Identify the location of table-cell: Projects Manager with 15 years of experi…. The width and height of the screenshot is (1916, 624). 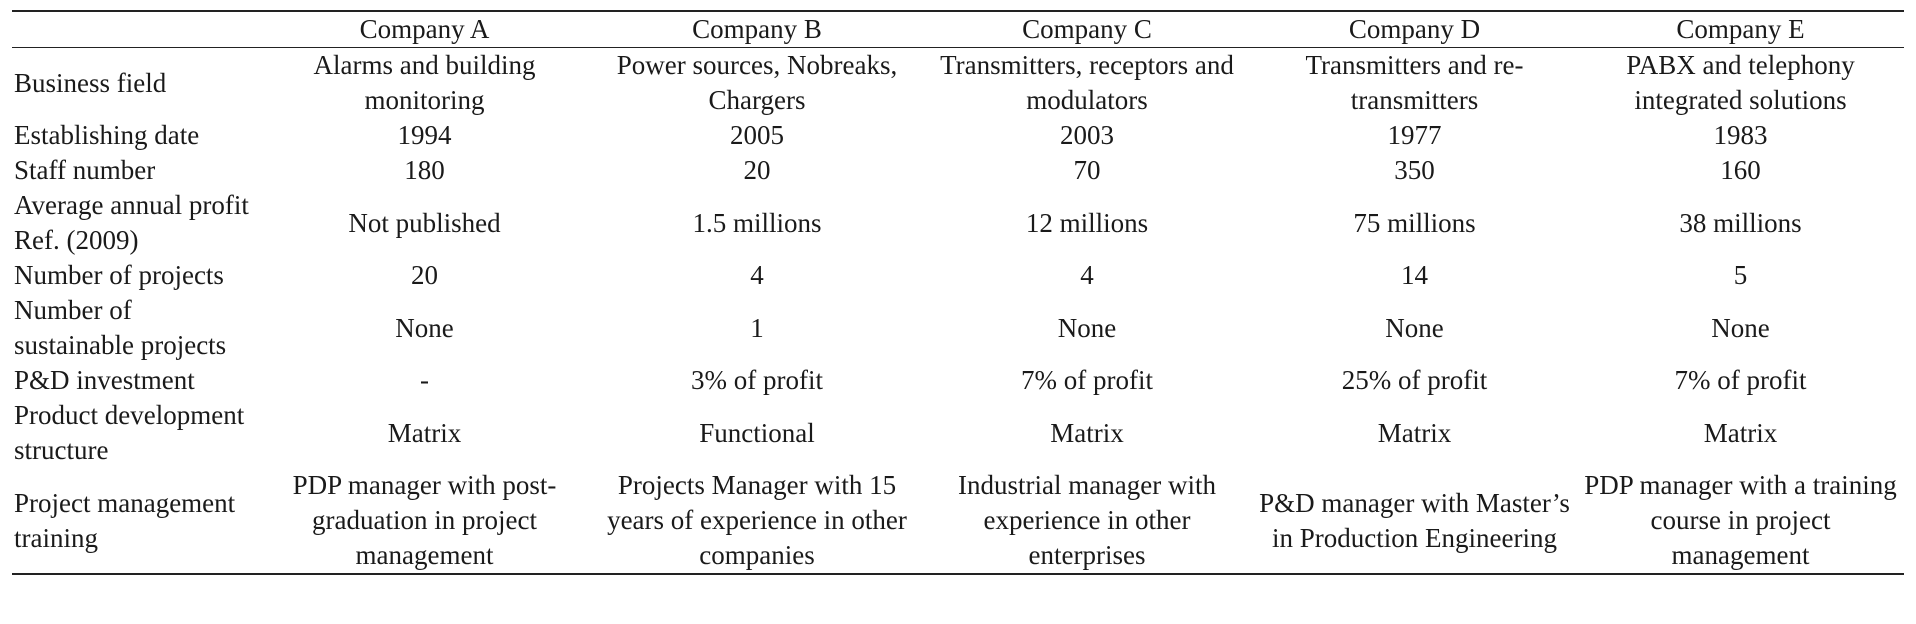
(757, 520).